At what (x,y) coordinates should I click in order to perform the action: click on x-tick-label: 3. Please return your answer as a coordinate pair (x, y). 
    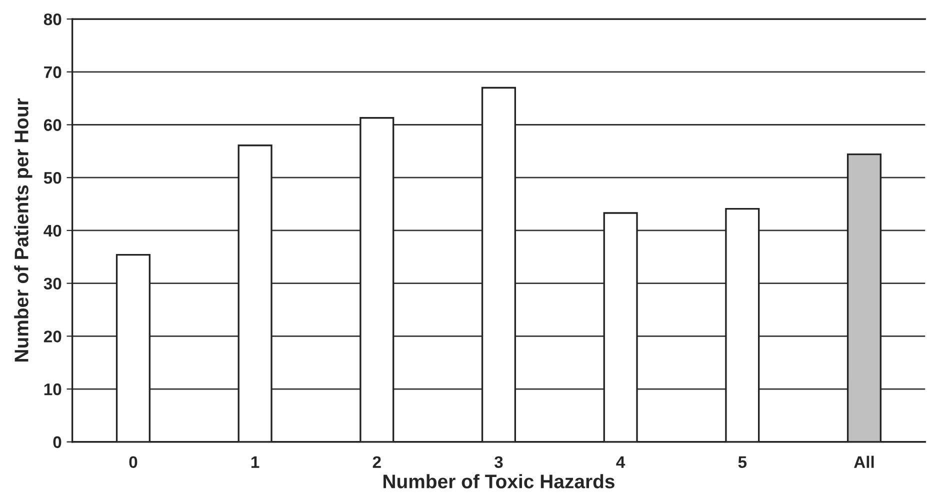
    Looking at the image, I should click on (498, 462).